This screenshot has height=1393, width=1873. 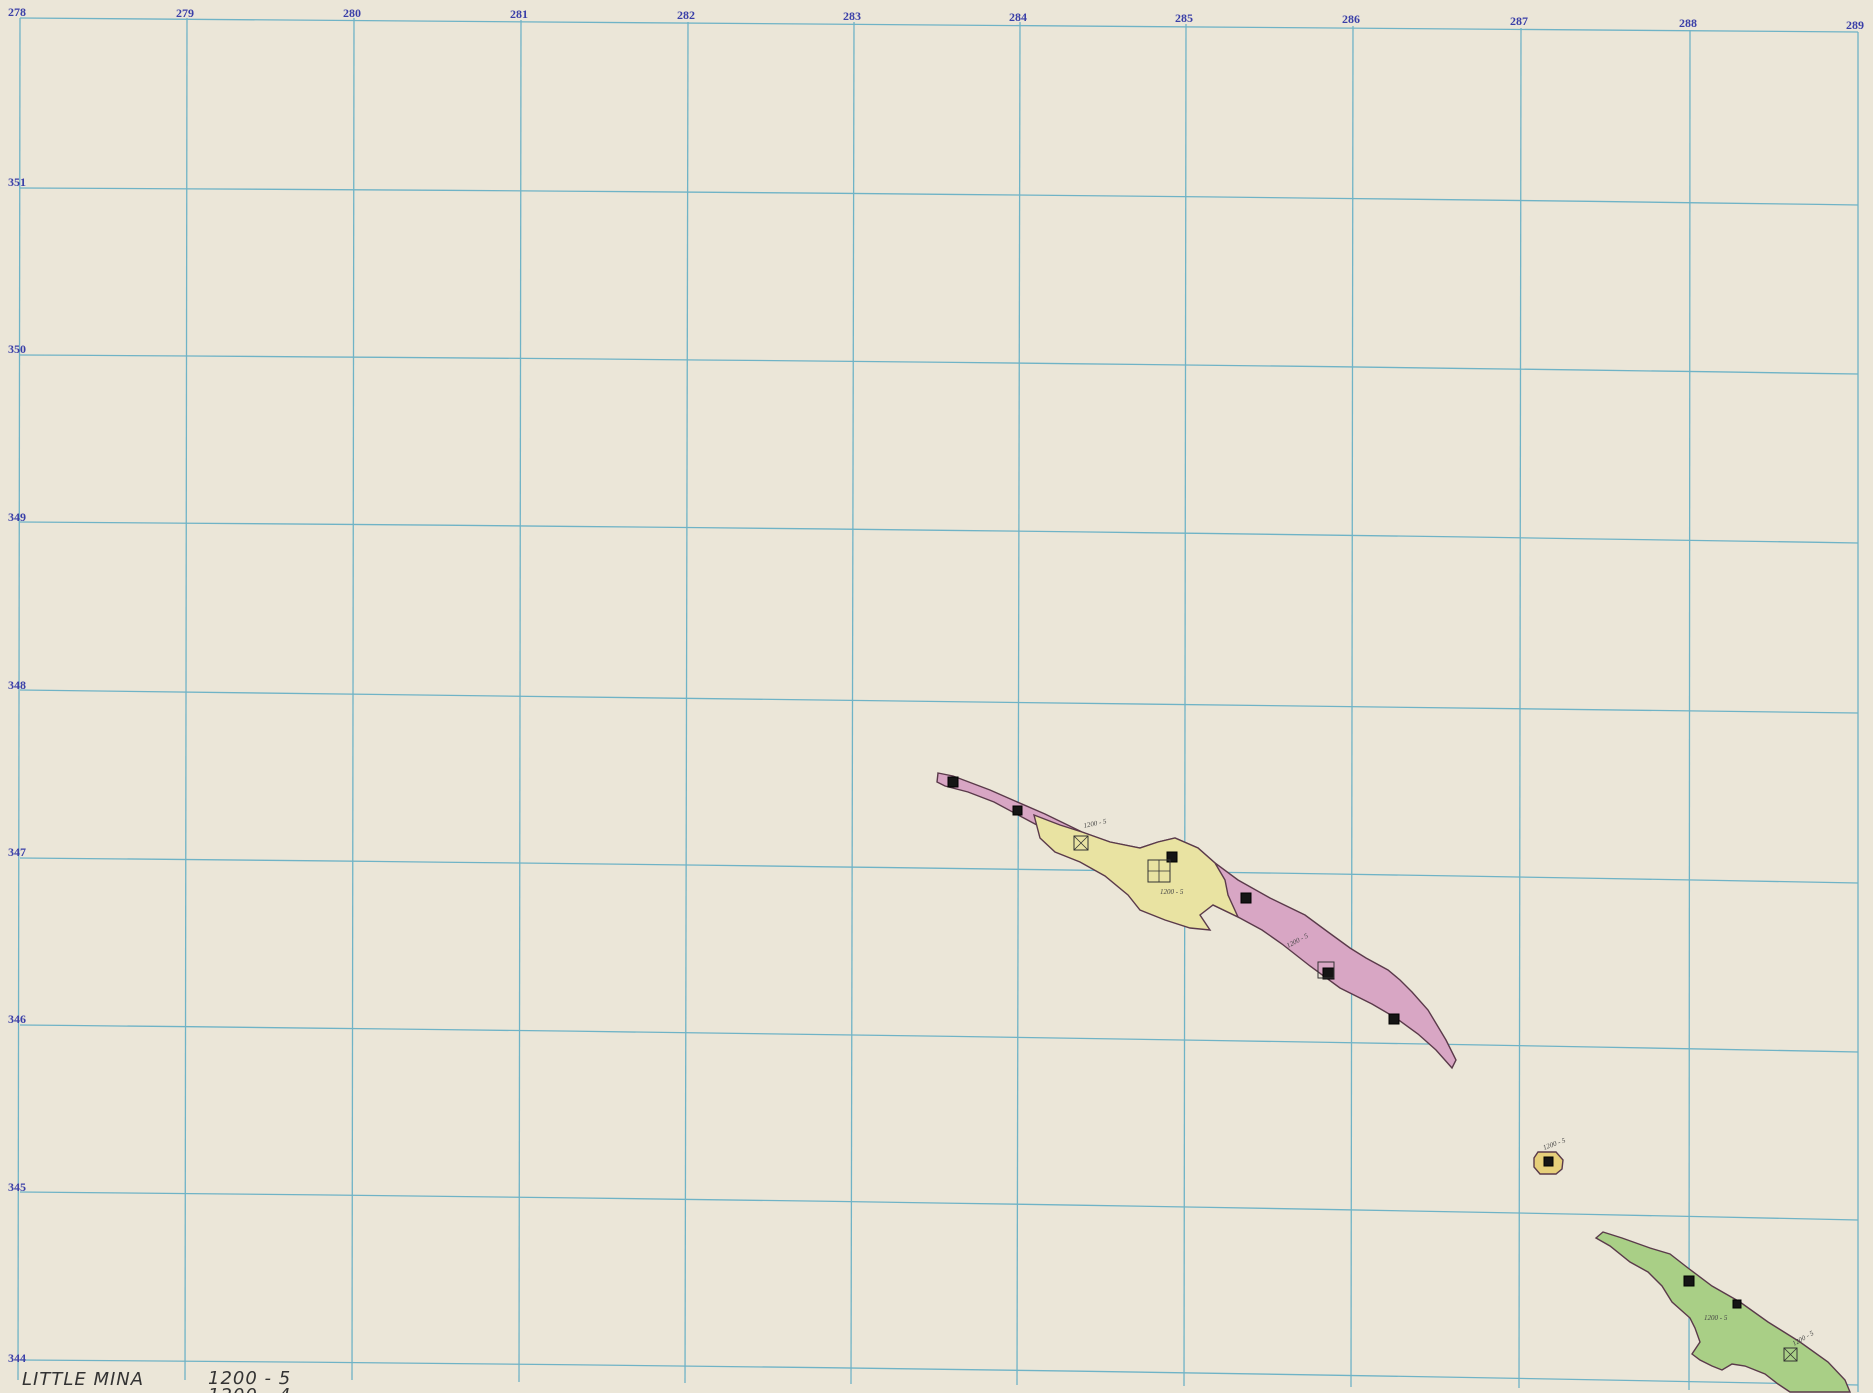 What do you see at coordinates (852, 16) in the screenshot?
I see `easting-label-283: 283` at bounding box center [852, 16].